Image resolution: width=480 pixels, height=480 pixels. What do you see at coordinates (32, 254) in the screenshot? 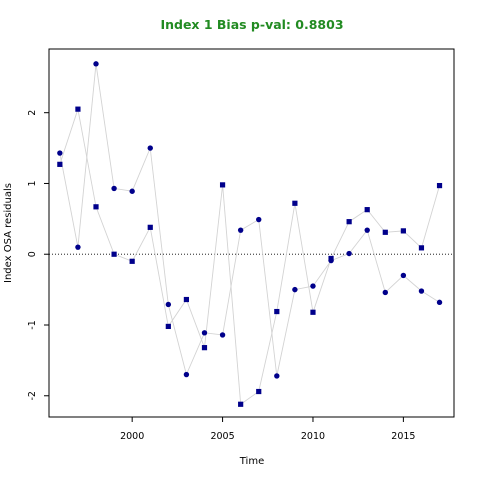
I see `y-tick-label: 0` at bounding box center [32, 254].